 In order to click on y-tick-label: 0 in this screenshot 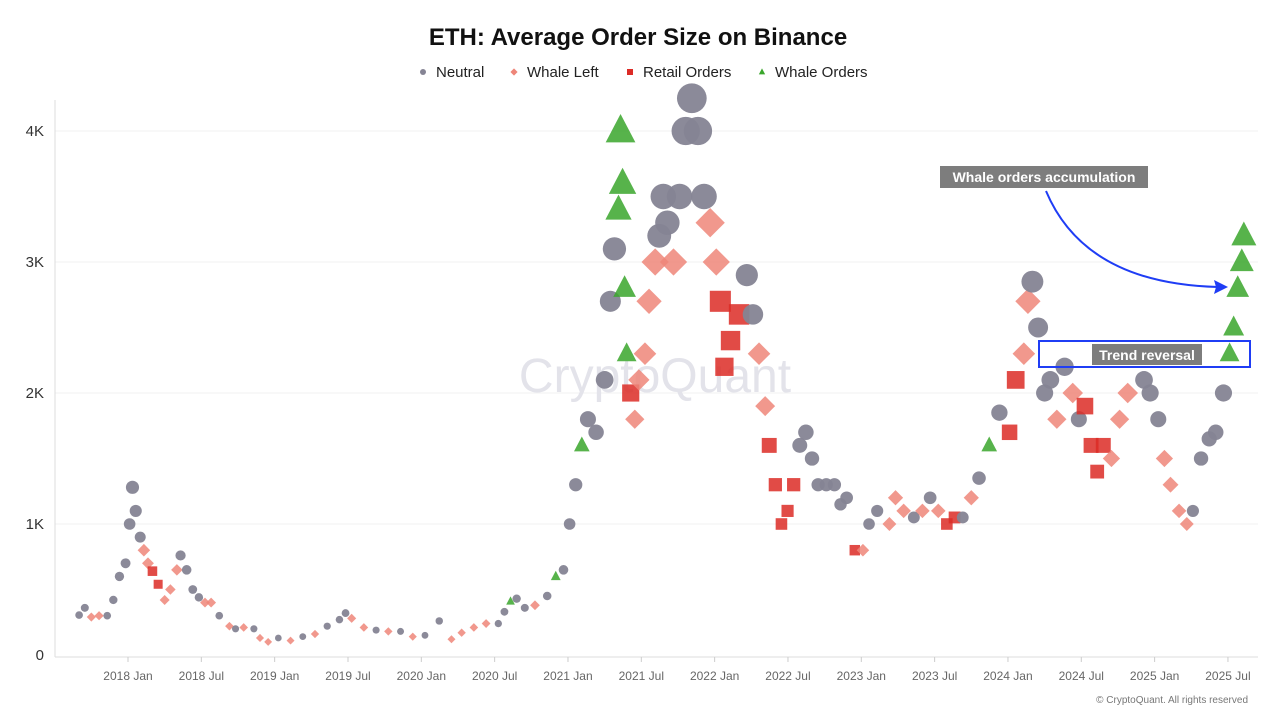, I will do `click(40, 655)`.